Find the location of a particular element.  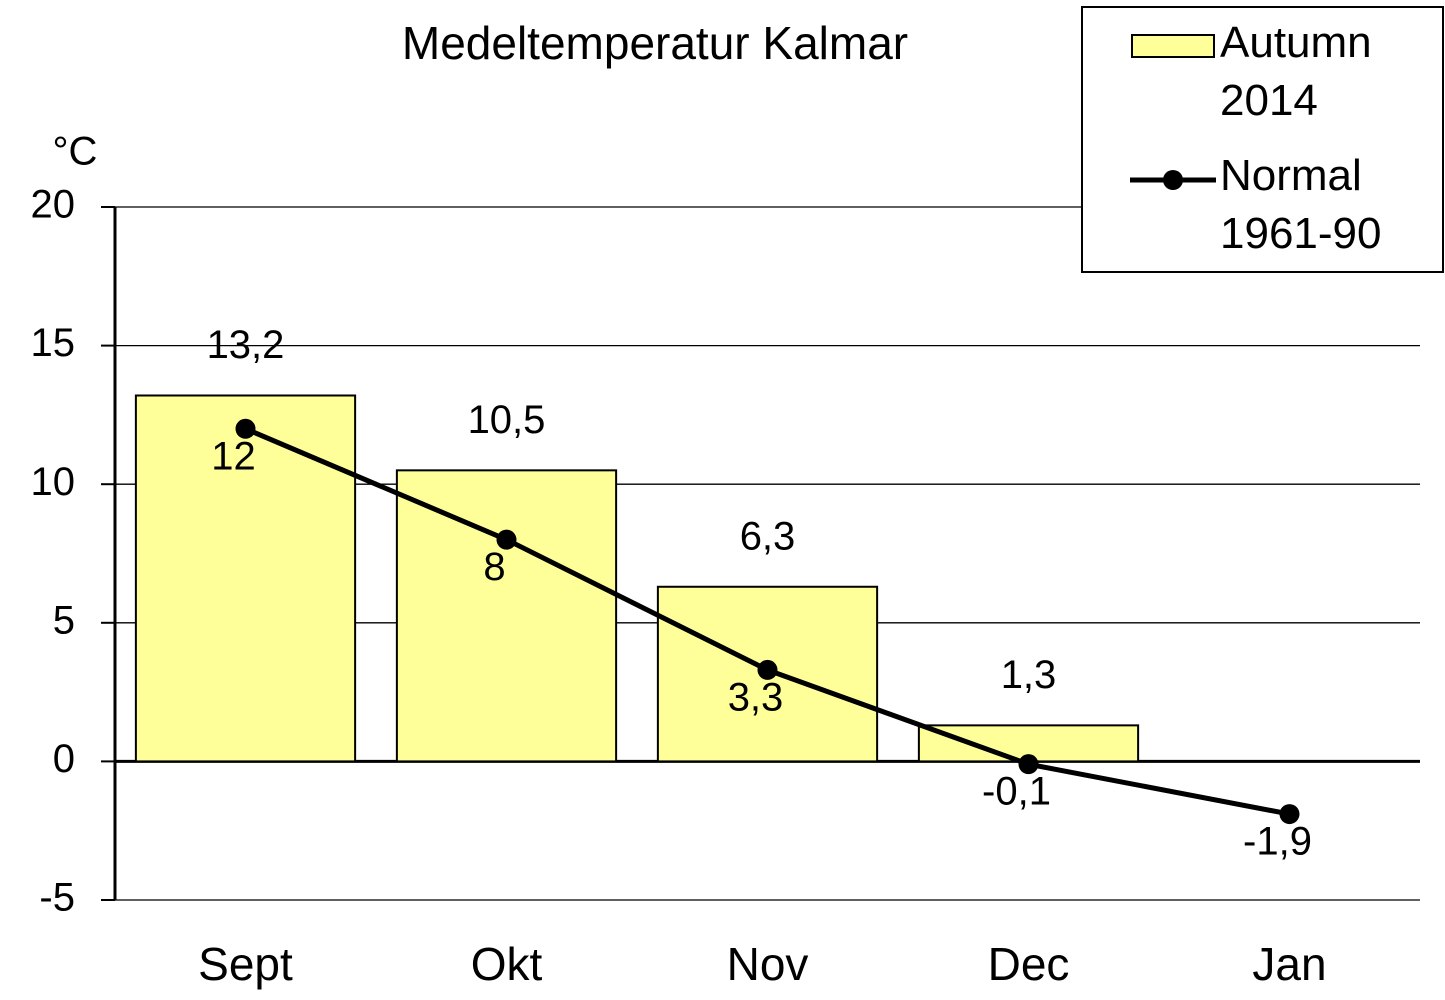

x-tick-label: Dec is located at coordinates (1029, 964).